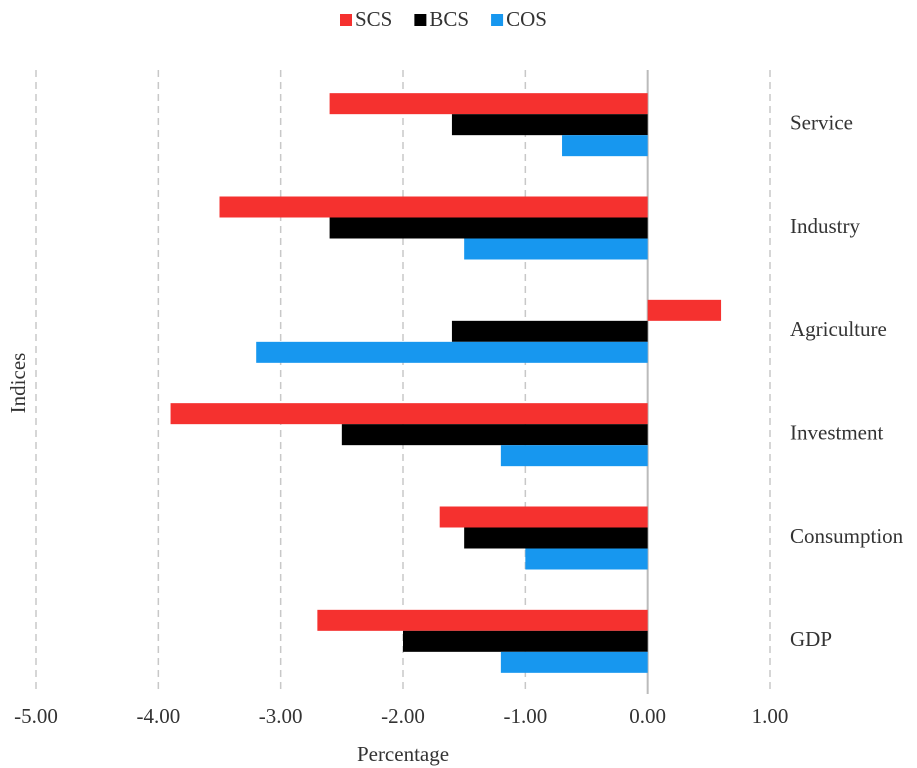 This screenshot has height=768, width=917. I want to click on legend-label: COS, so click(526, 19).